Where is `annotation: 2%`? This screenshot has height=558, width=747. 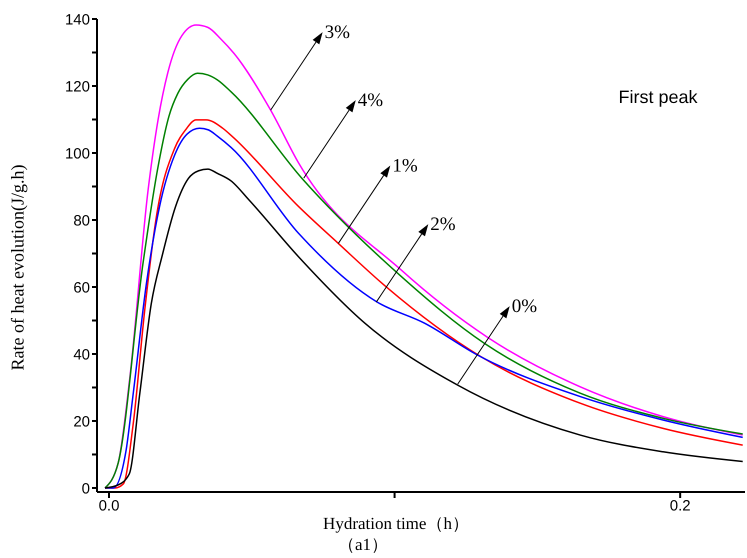 annotation: 2% is located at coordinates (443, 225).